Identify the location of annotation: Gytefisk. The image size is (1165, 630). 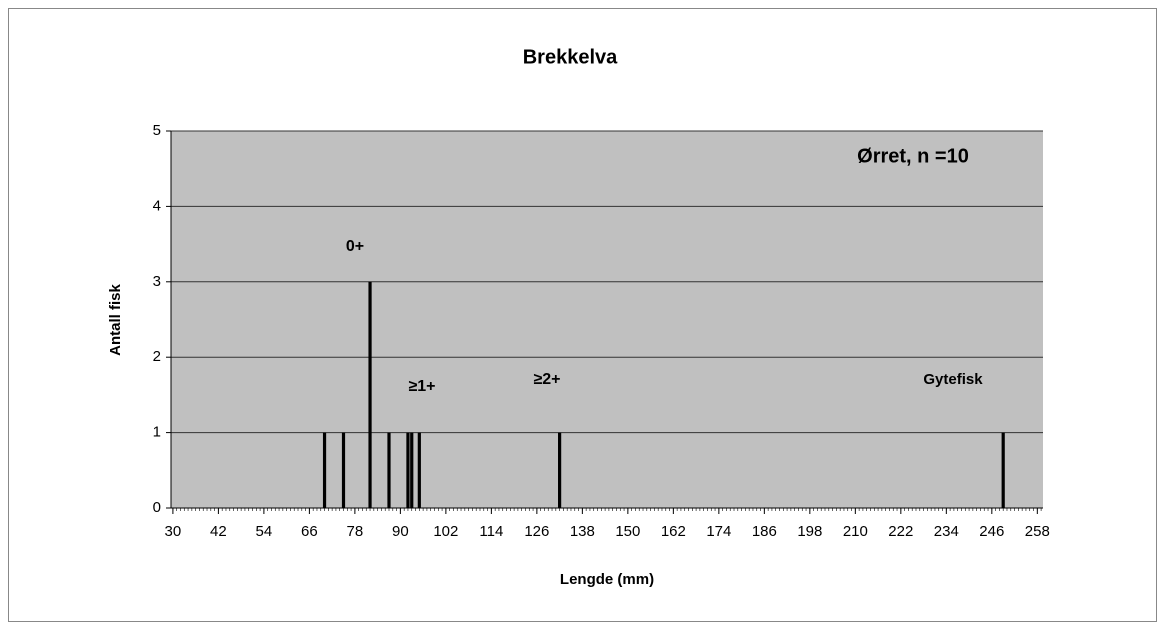
(953, 379).